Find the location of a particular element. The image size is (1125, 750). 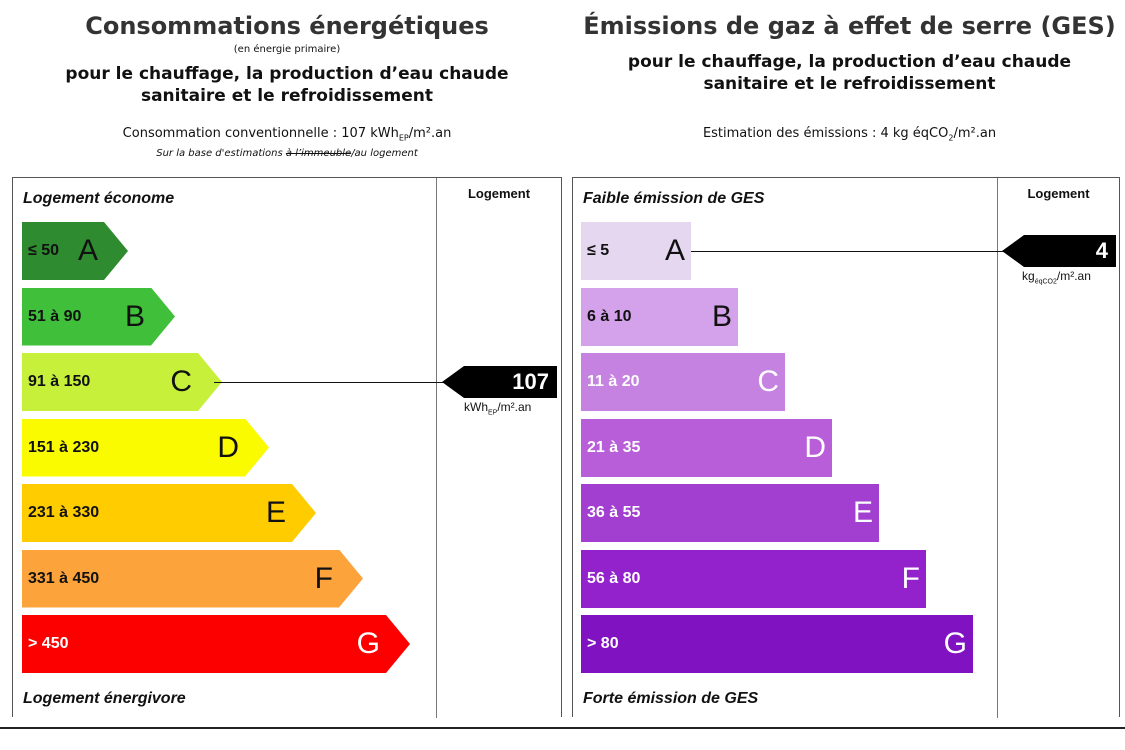

energy-class-bar-a: ≤ 50 A is located at coordinates (75, 251).